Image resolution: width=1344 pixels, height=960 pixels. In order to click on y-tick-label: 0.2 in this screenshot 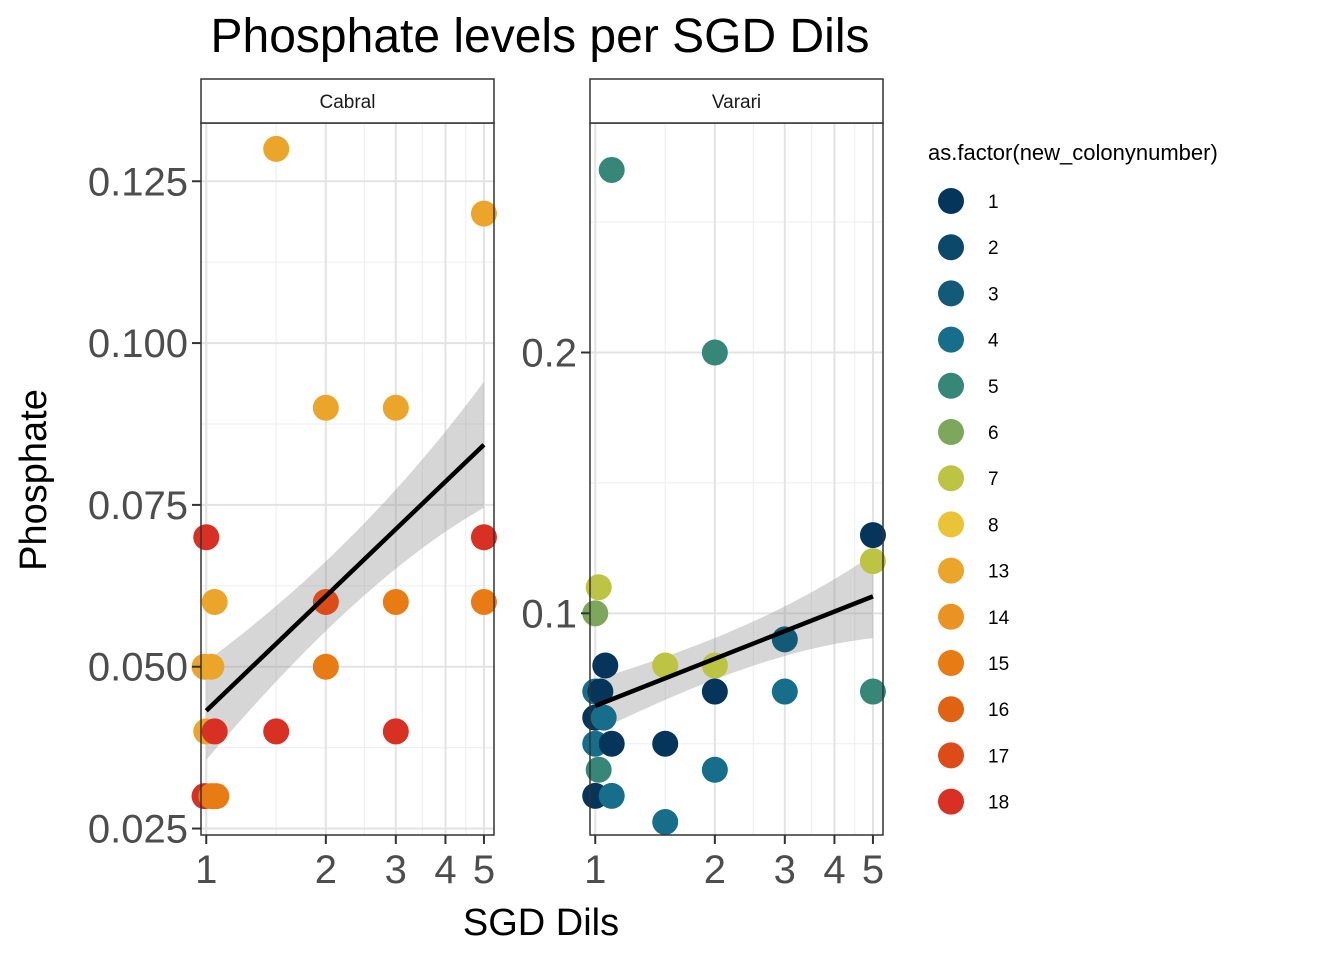, I will do `click(549, 354)`.